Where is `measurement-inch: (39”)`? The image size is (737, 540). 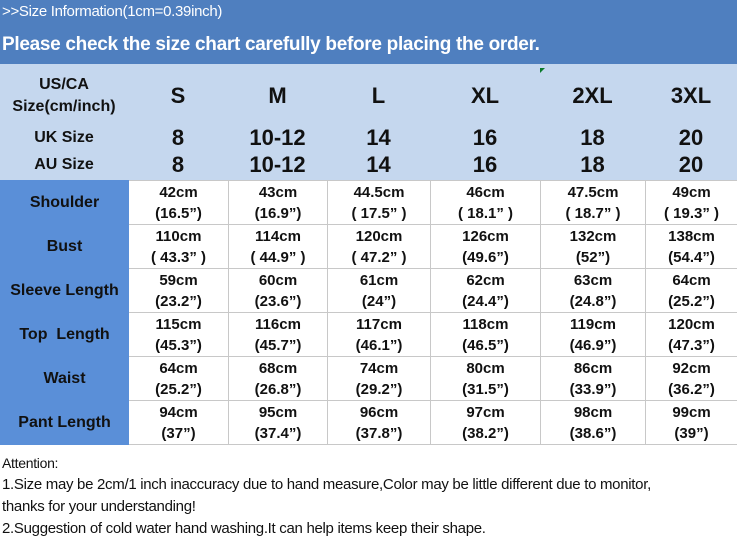
measurement-inch: (39”) is located at coordinates (691, 433).